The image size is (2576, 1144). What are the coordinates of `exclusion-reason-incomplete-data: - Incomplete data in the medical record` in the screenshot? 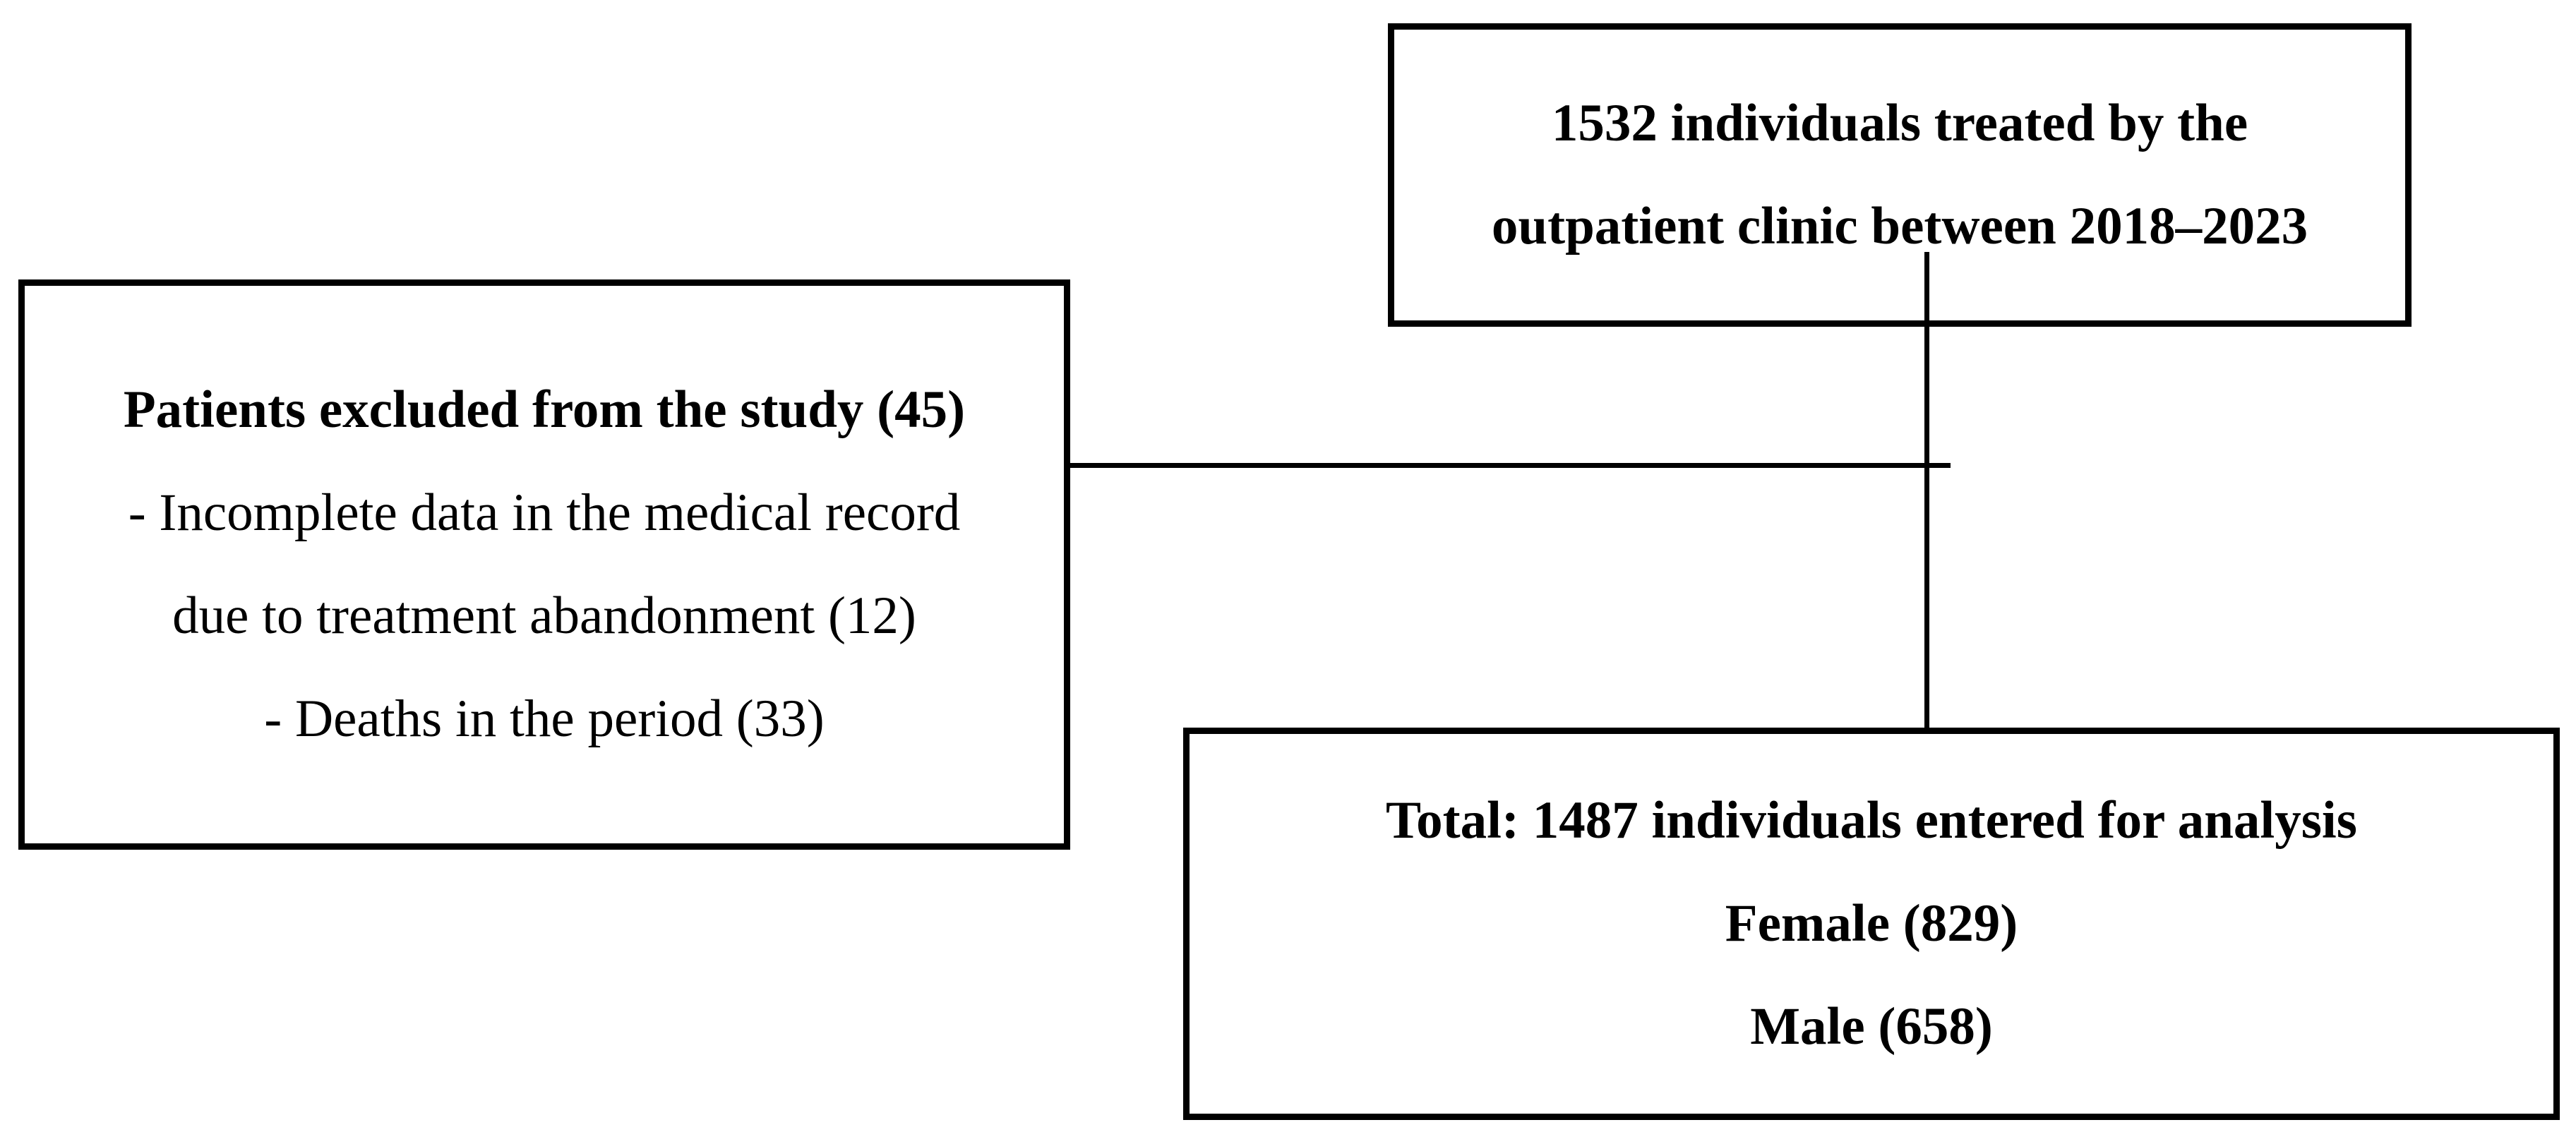 It's located at (544, 512).